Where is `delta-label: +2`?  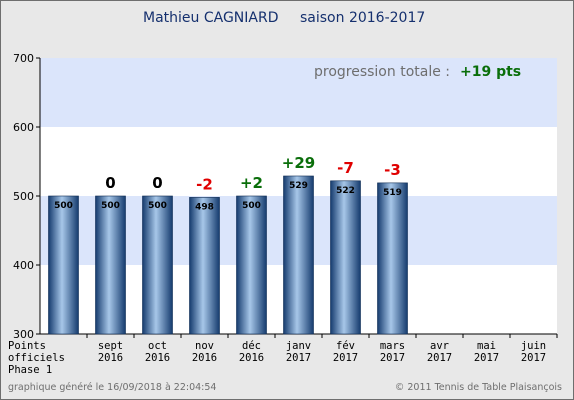 delta-label: +2 is located at coordinates (251, 183).